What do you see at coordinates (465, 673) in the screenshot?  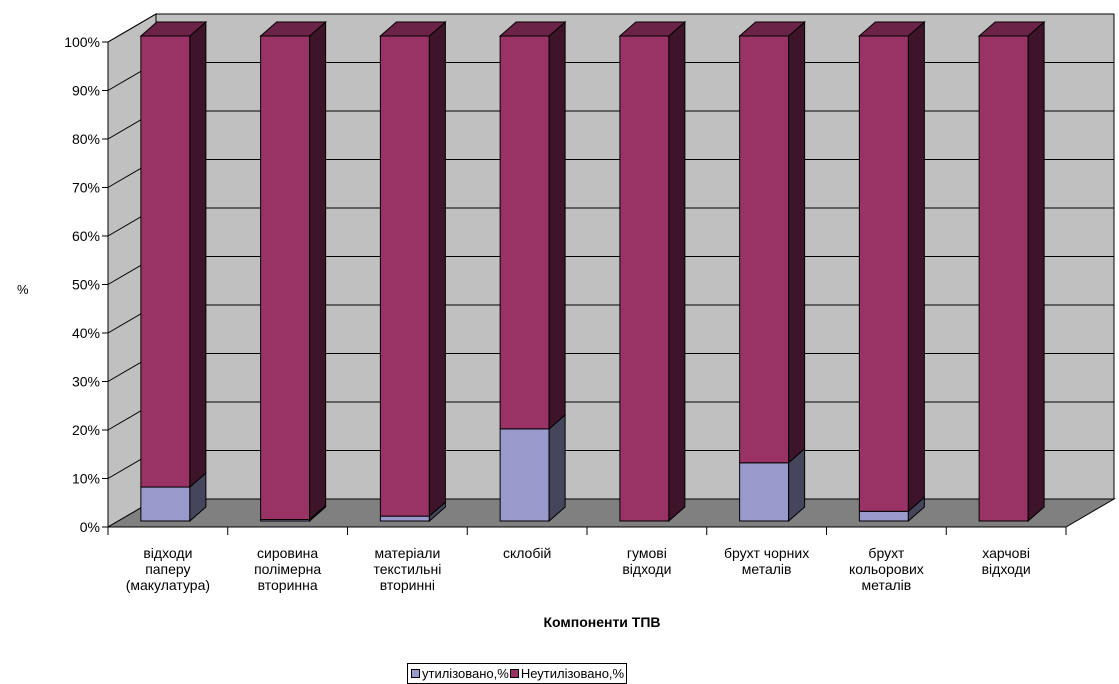 I see `legend-label-utilized: утилізовано,%` at bounding box center [465, 673].